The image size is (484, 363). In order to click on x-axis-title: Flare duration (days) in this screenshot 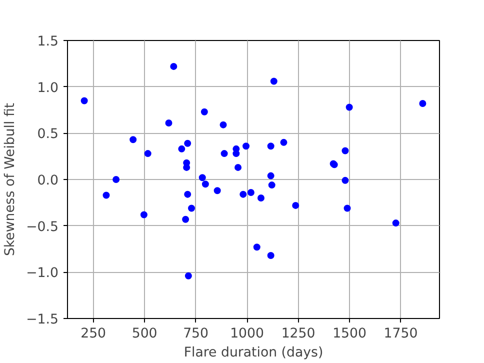, I will do `click(254, 353)`.